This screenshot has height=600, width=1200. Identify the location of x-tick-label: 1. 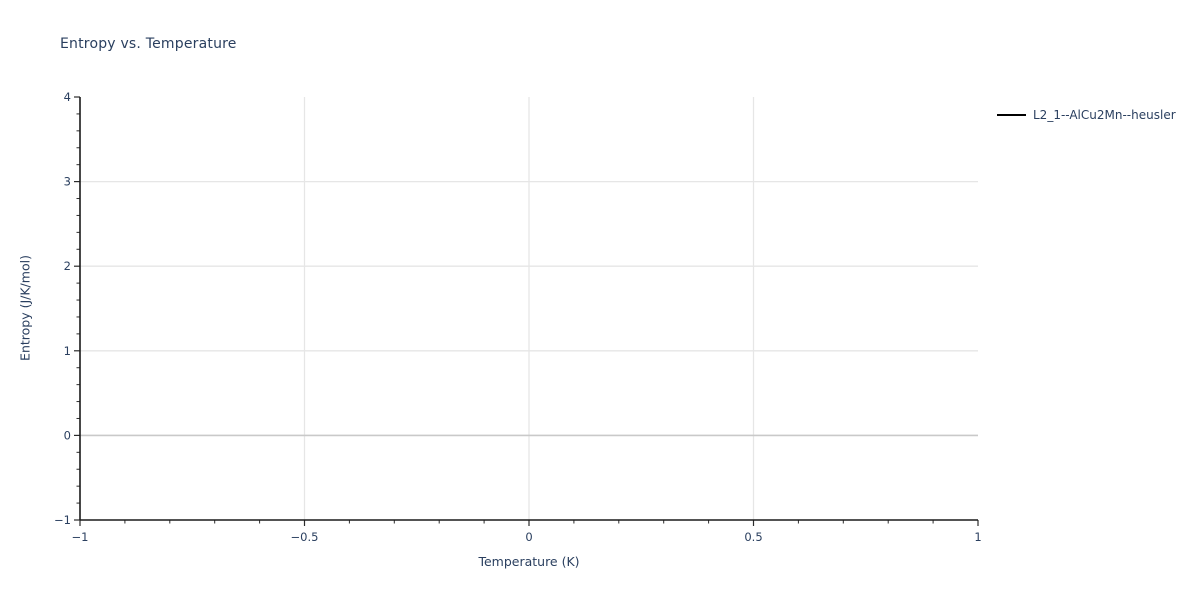
(977, 537).